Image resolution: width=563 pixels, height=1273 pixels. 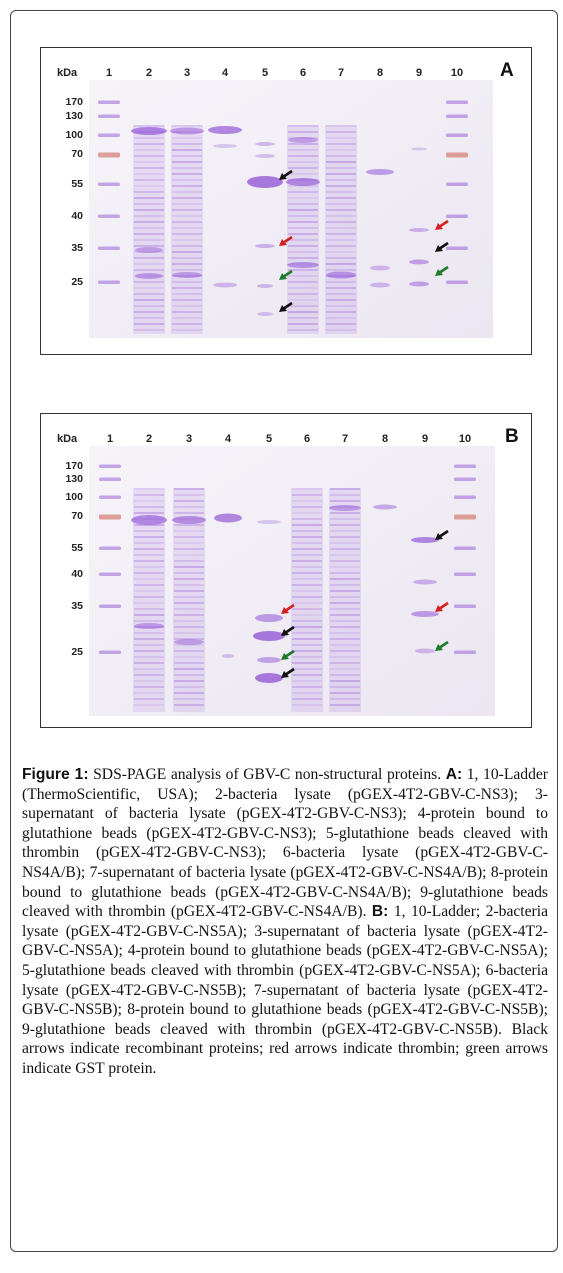 What do you see at coordinates (189, 439) in the screenshot?
I see `lane-number-3: 3` at bounding box center [189, 439].